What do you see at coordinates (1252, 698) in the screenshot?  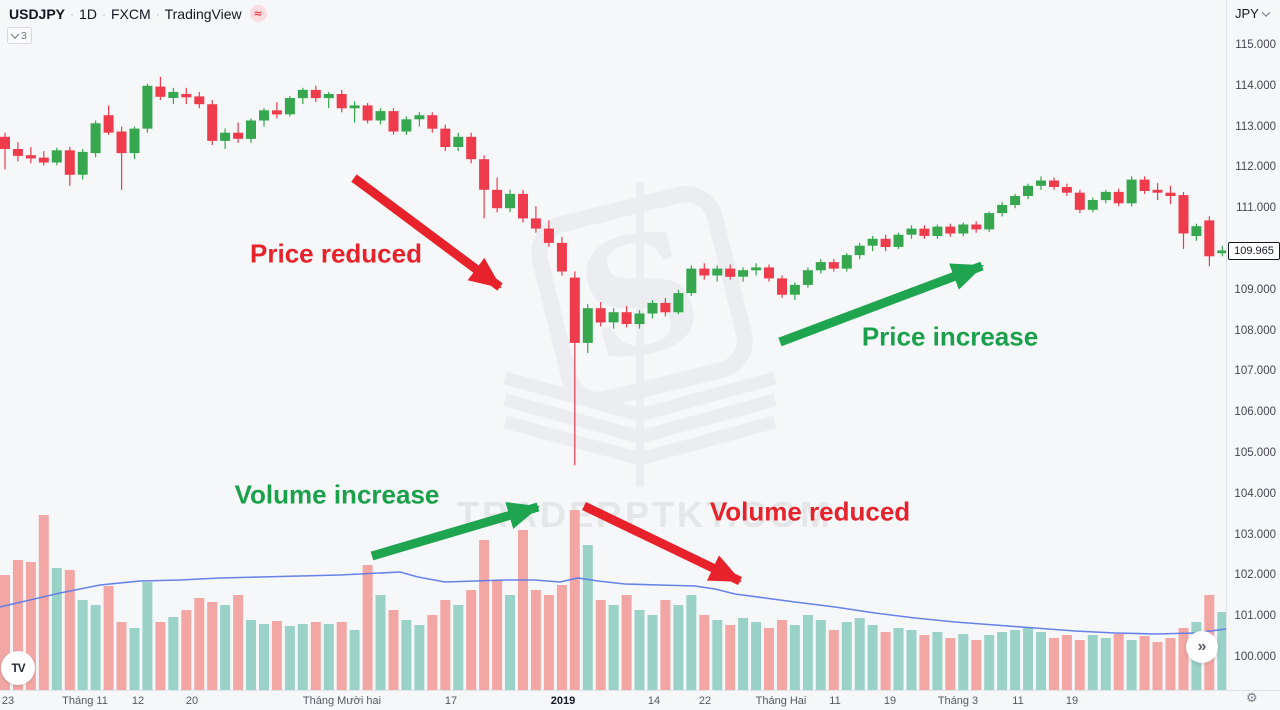 I see `settings-gear-icon: ⚙` at bounding box center [1252, 698].